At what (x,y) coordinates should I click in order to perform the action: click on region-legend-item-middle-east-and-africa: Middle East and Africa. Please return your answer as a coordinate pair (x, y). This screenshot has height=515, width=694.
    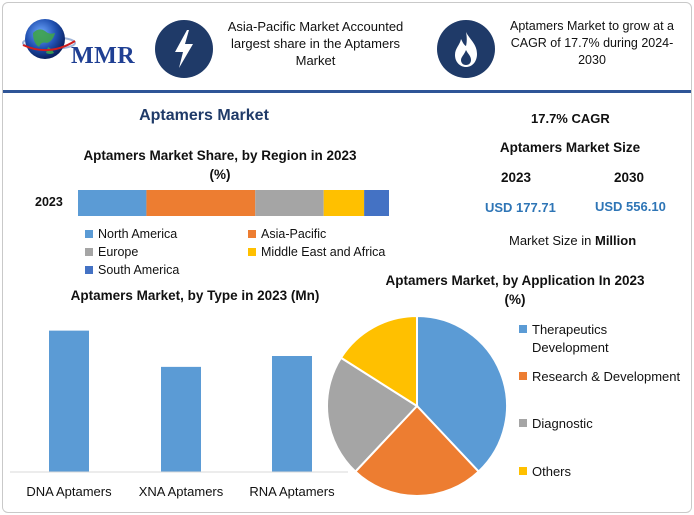
    Looking at the image, I should click on (316, 252).